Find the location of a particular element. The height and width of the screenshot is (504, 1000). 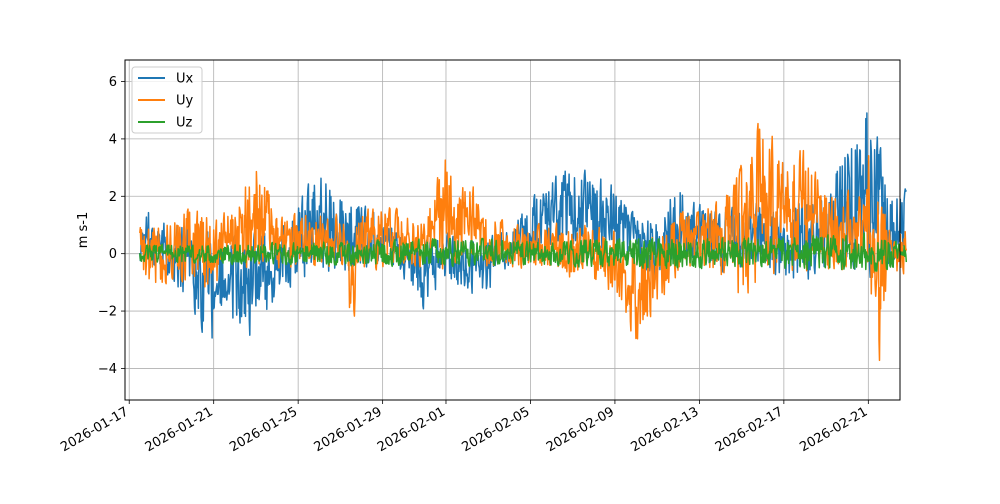

x-tick-label: 2026-01-17 is located at coordinates (94, 429).